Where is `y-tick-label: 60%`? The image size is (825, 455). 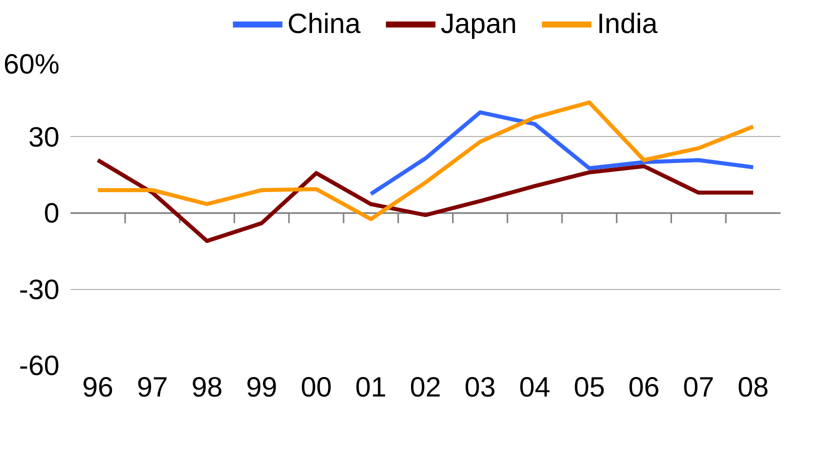
y-tick-label: 60% is located at coordinates (31, 64).